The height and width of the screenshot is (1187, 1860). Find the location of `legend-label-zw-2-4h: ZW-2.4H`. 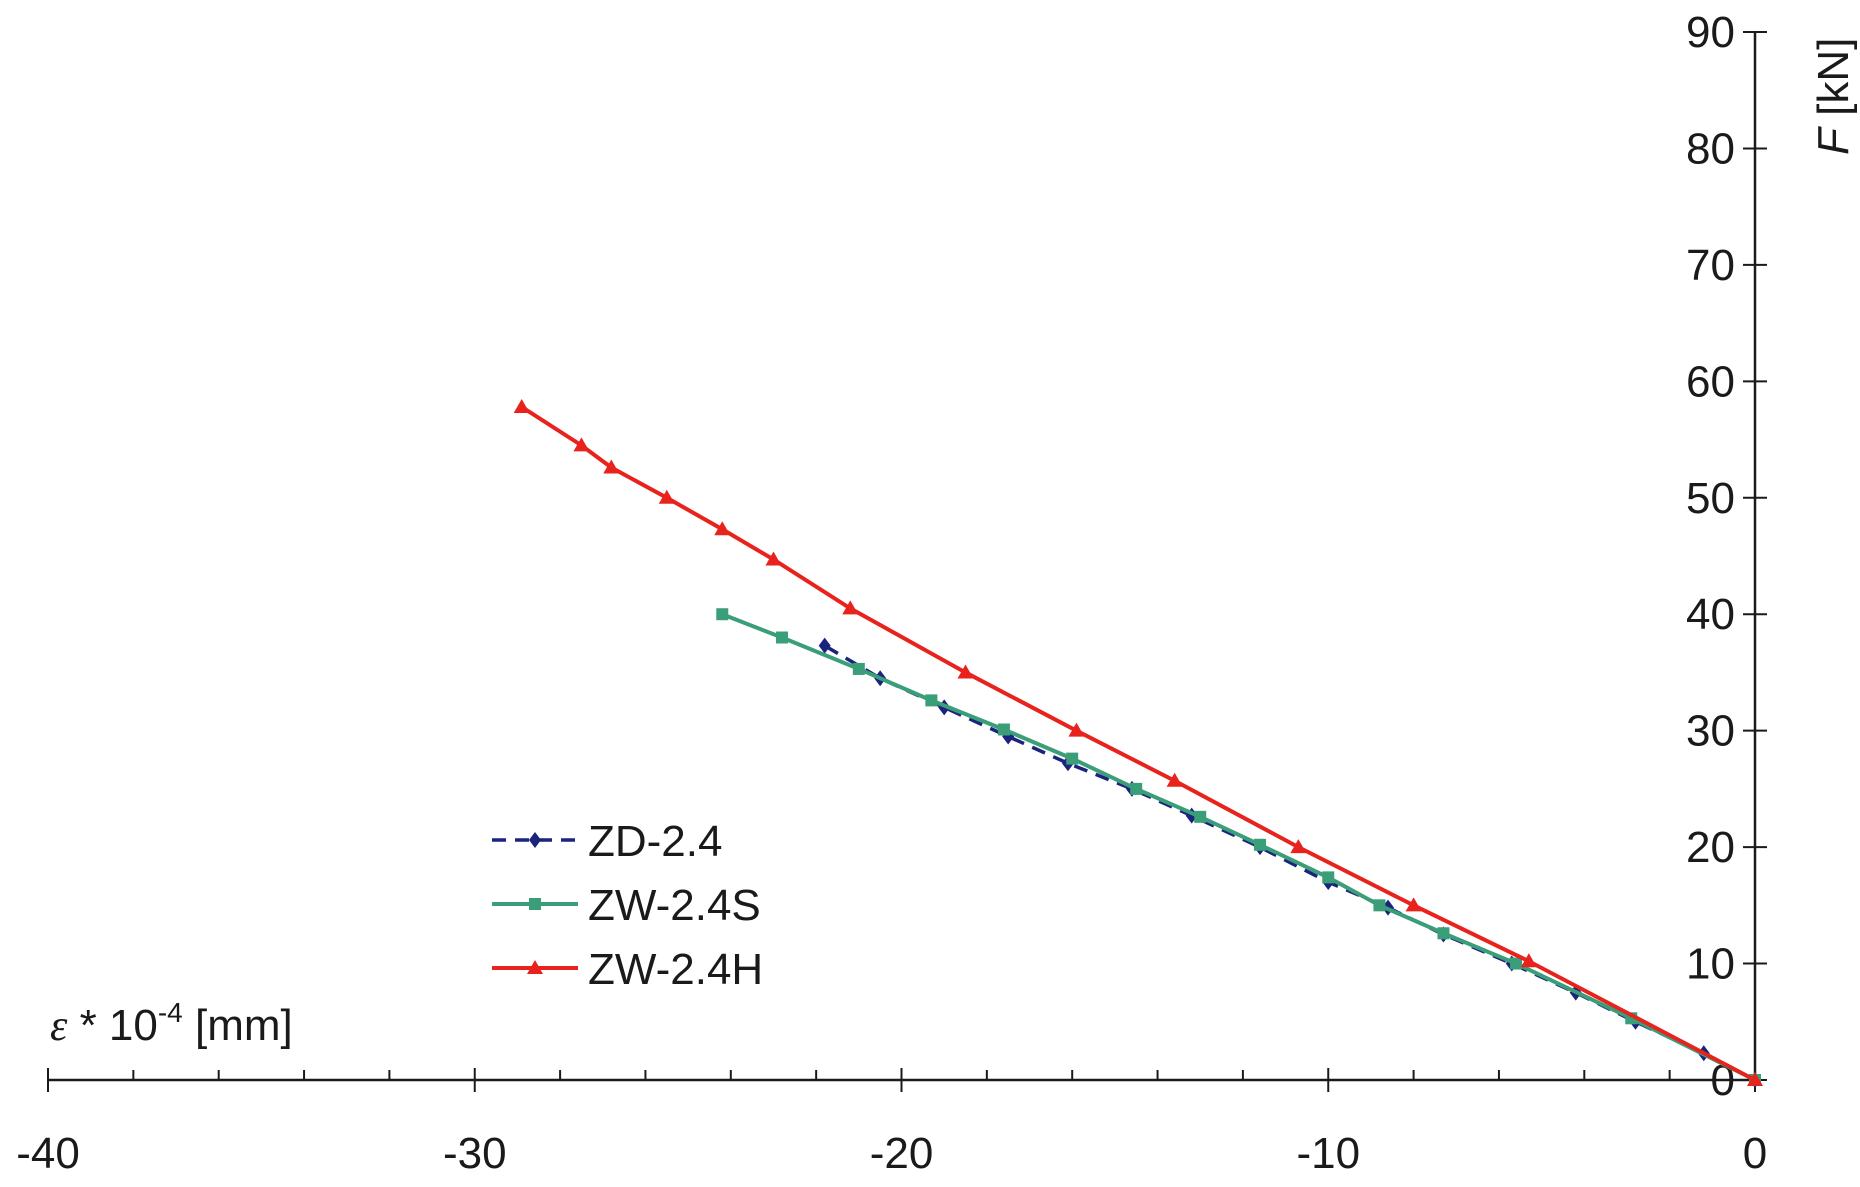

legend-label-zw-2-4h: ZW-2.4H is located at coordinates (675, 969).